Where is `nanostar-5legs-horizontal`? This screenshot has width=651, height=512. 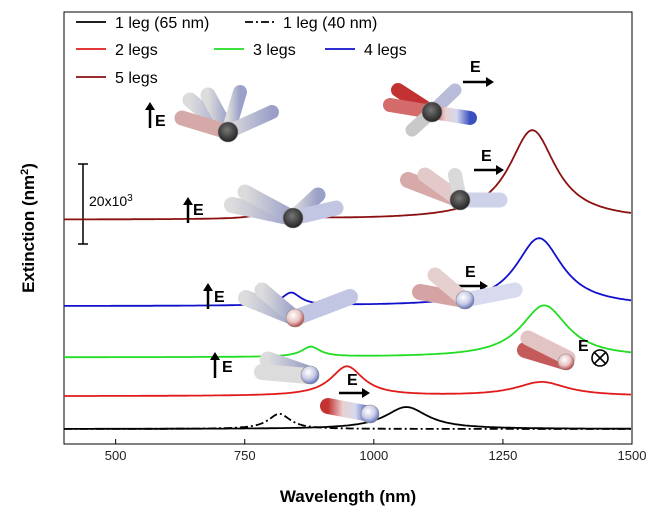 nanostar-5legs-horizontal is located at coordinates (430, 110).